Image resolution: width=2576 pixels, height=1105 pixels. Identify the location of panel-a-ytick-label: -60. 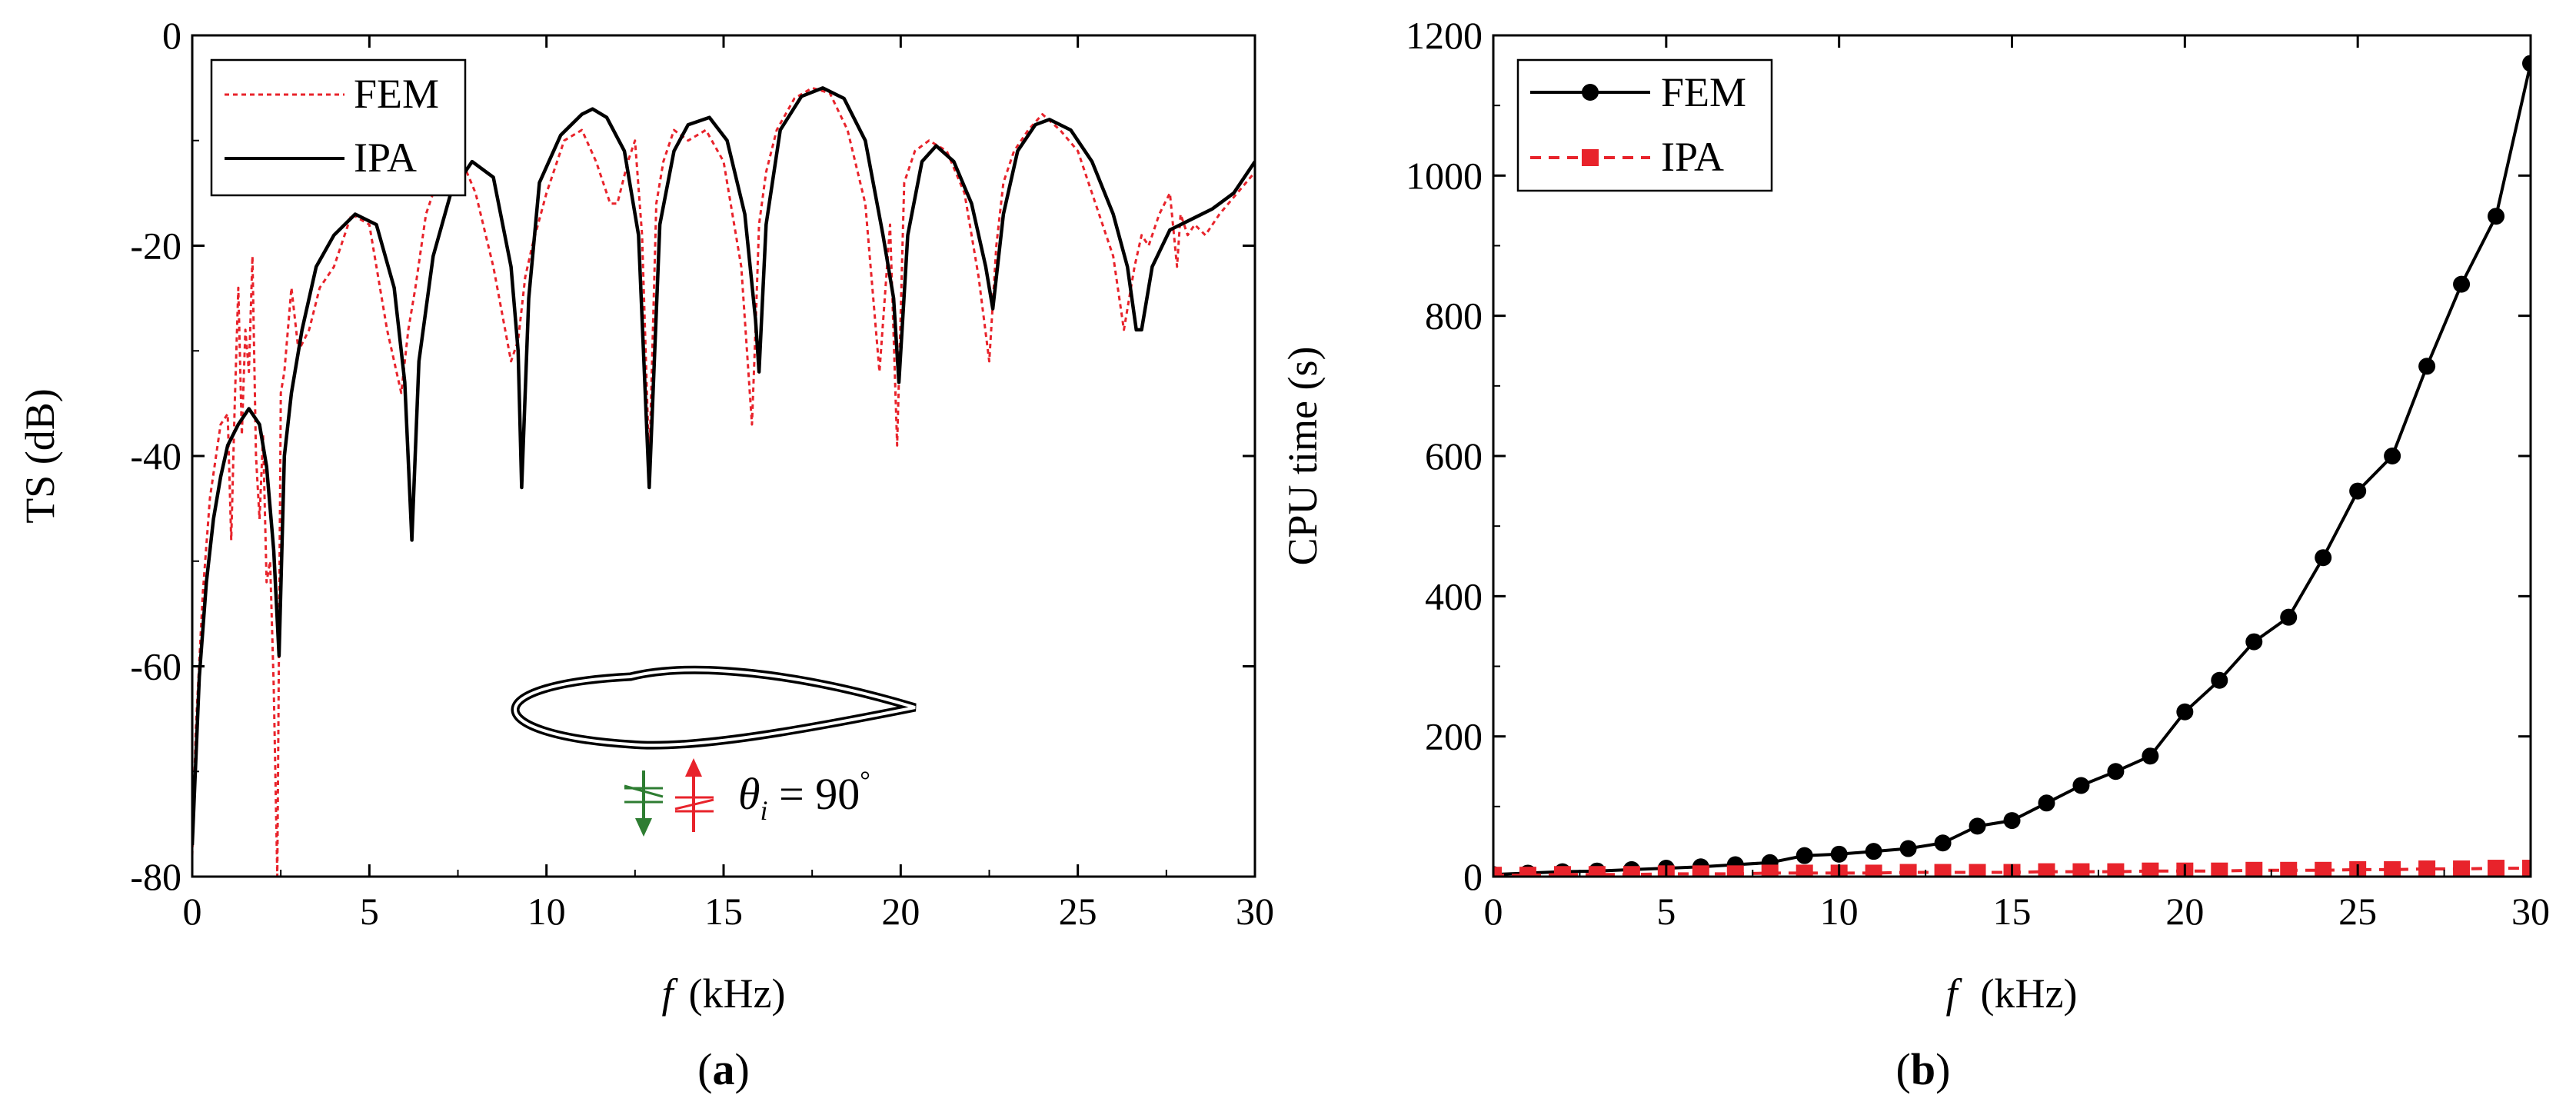
(156, 667).